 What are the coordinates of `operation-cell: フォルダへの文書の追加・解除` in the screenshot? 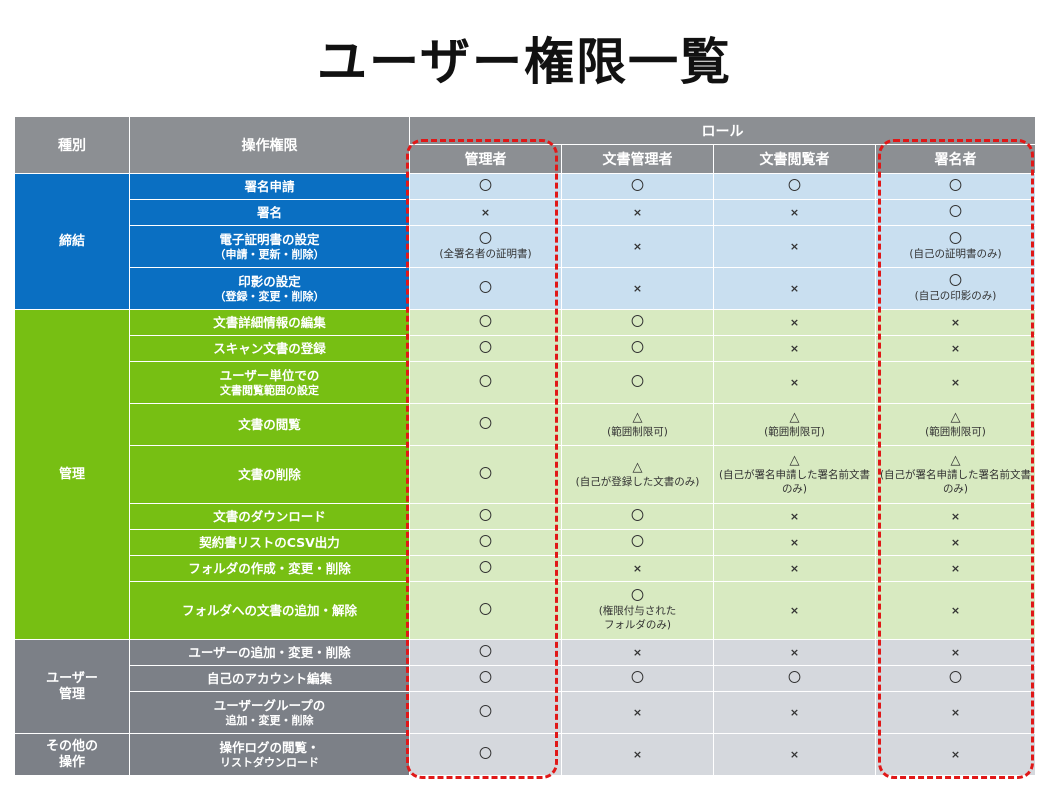 It's located at (269, 610).